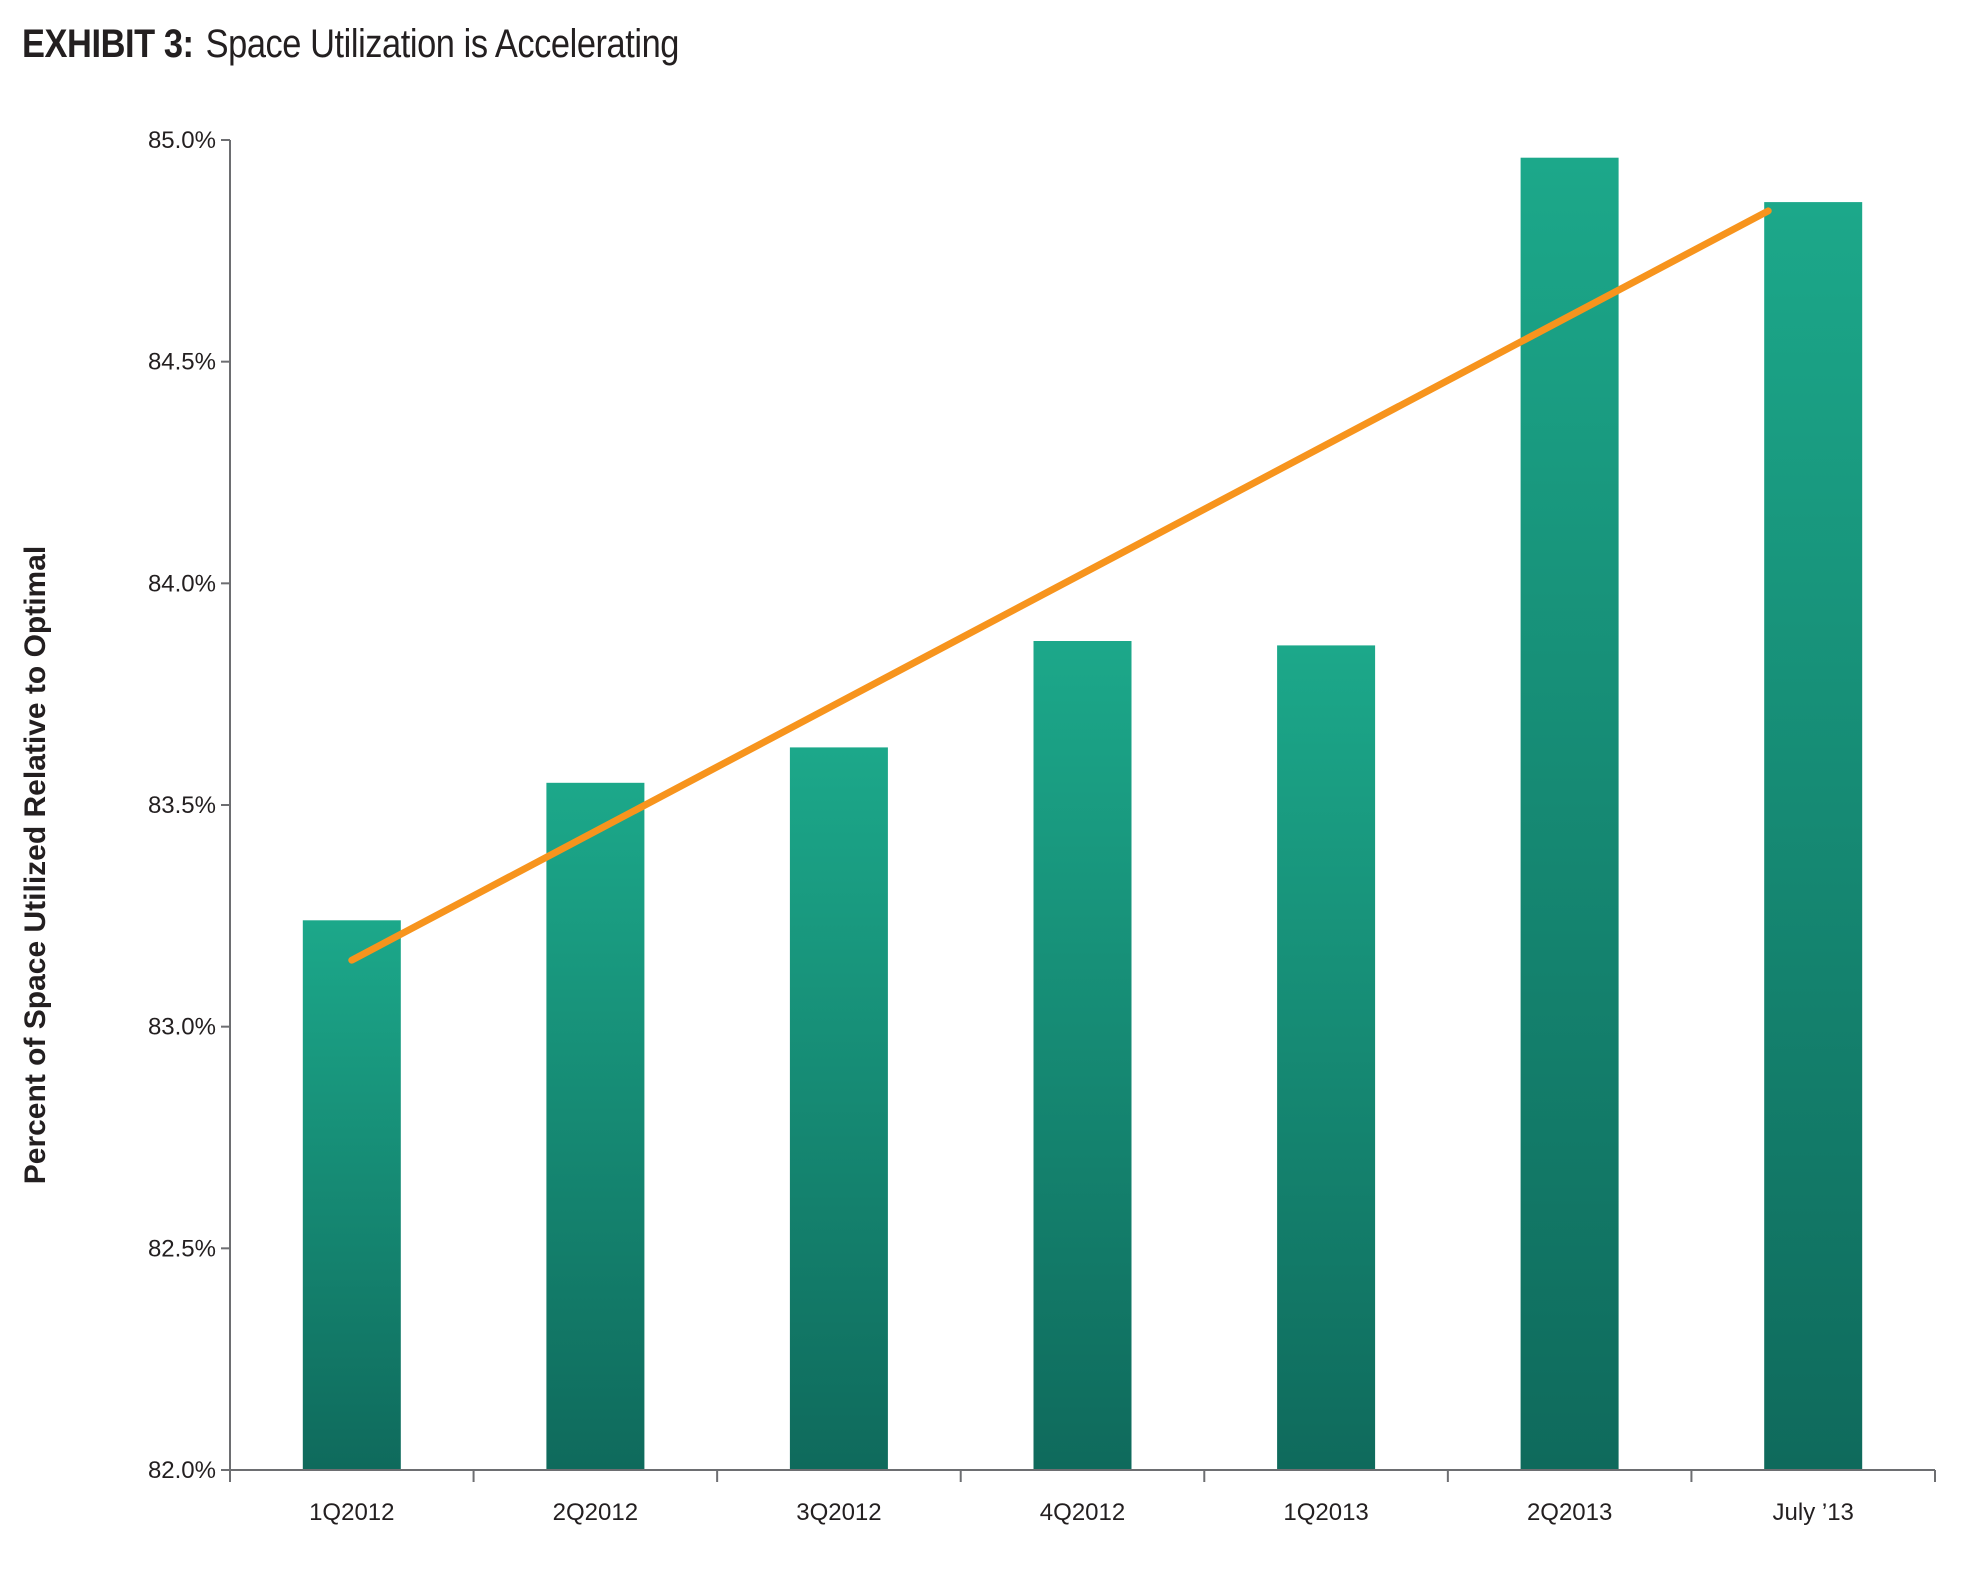 The width and height of the screenshot is (1968, 1576). What do you see at coordinates (182, 1248) in the screenshot?
I see `y-tick-label-1: 82.5%` at bounding box center [182, 1248].